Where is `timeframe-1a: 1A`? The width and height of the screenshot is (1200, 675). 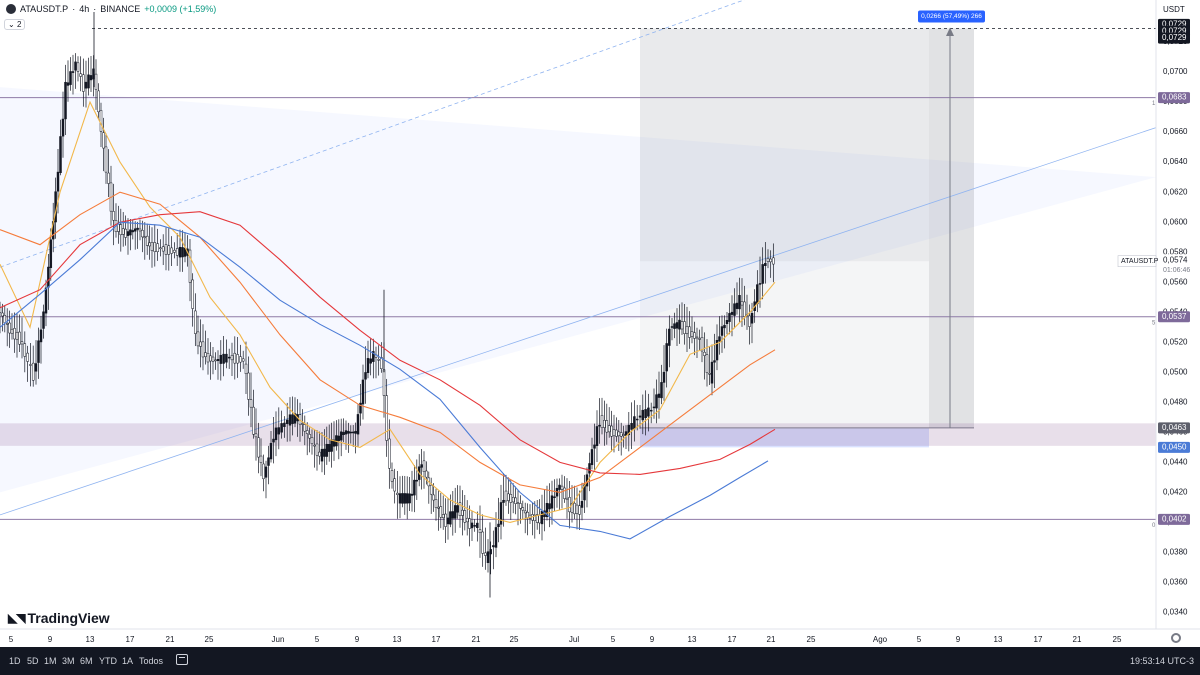
timeframe-1a: 1A is located at coordinates (128, 661).